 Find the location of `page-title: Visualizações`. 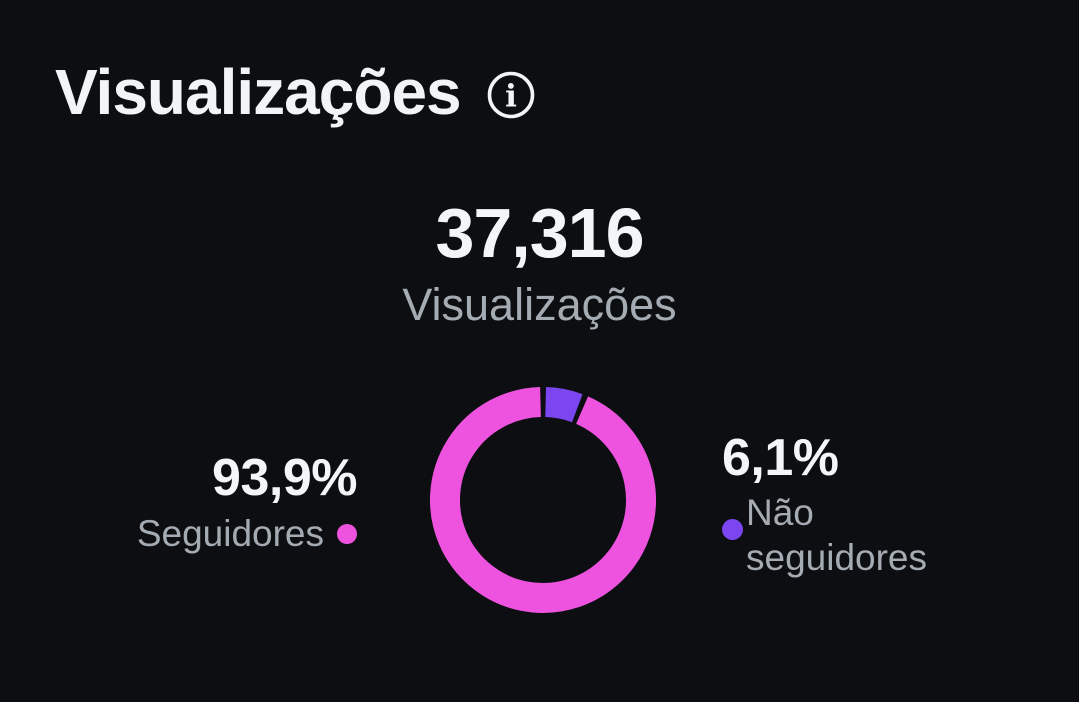

page-title: Visualizações is located at coordinates (258, 92).